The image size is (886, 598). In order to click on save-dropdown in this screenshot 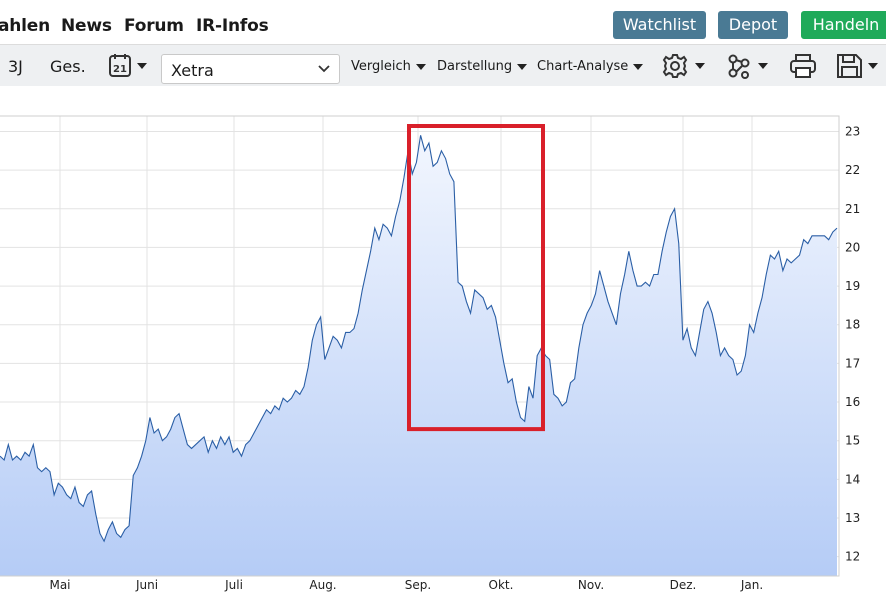, I will do `click(859, 68)`.